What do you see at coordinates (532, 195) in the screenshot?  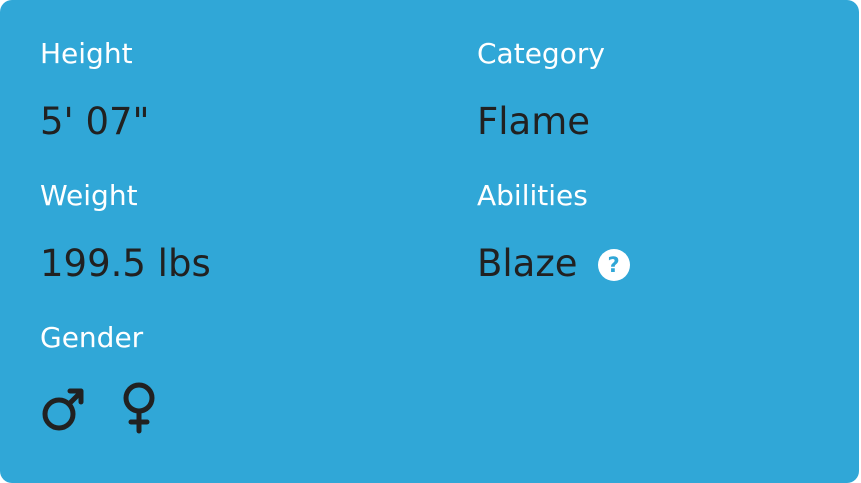 I see `abilities-label: Abilities` at bounding box center [532, 195].